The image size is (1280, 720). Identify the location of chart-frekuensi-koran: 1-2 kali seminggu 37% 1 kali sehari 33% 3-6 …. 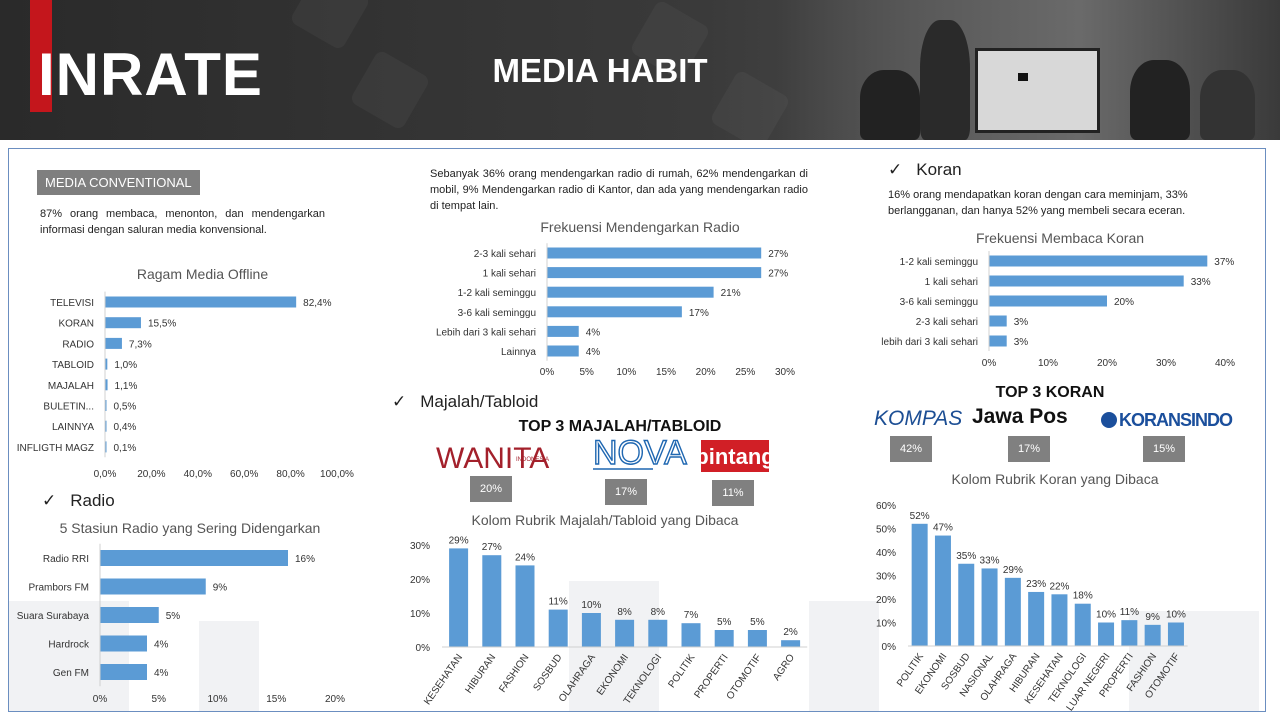
(1058, 310).